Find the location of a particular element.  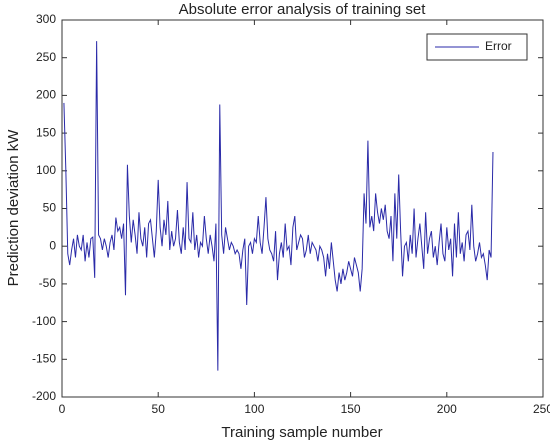

x-tick-label: 150 is located at coordinates (351, 409).